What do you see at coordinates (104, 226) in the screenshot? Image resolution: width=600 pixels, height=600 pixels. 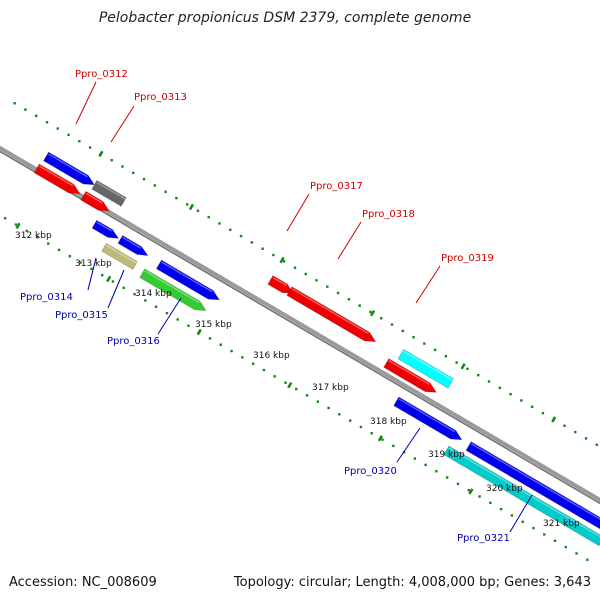 I see `feature-blue-2-highlight` at bounding box center [104, 226].